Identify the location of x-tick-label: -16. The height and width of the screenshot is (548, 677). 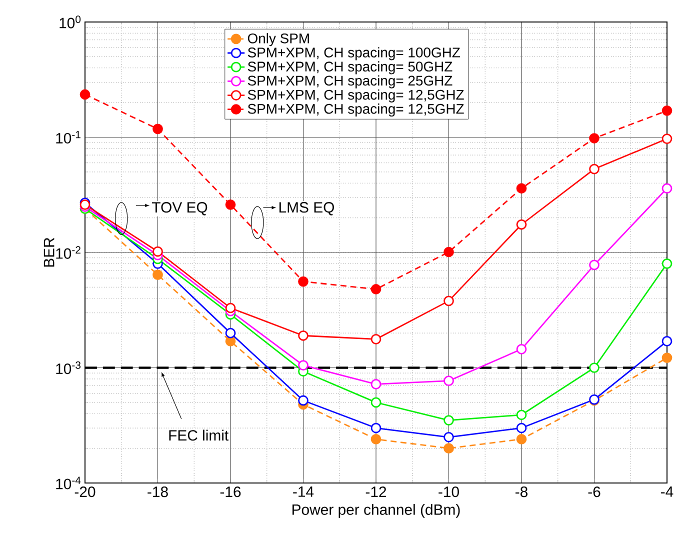
(230, 492).